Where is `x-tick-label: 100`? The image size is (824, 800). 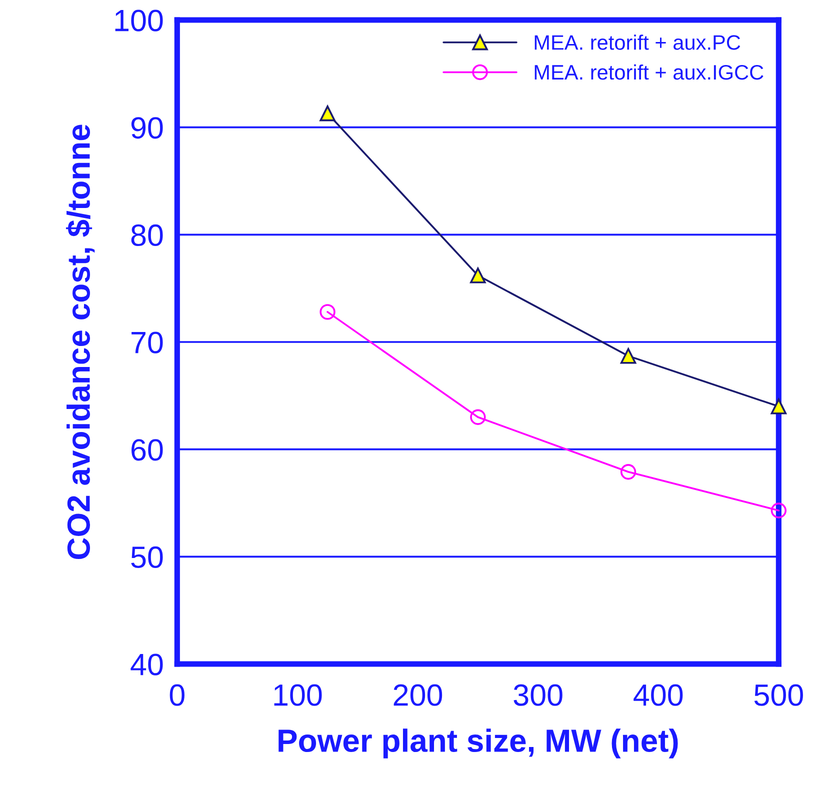
x-tick-label: 100 is located at coordinates (298, 695).